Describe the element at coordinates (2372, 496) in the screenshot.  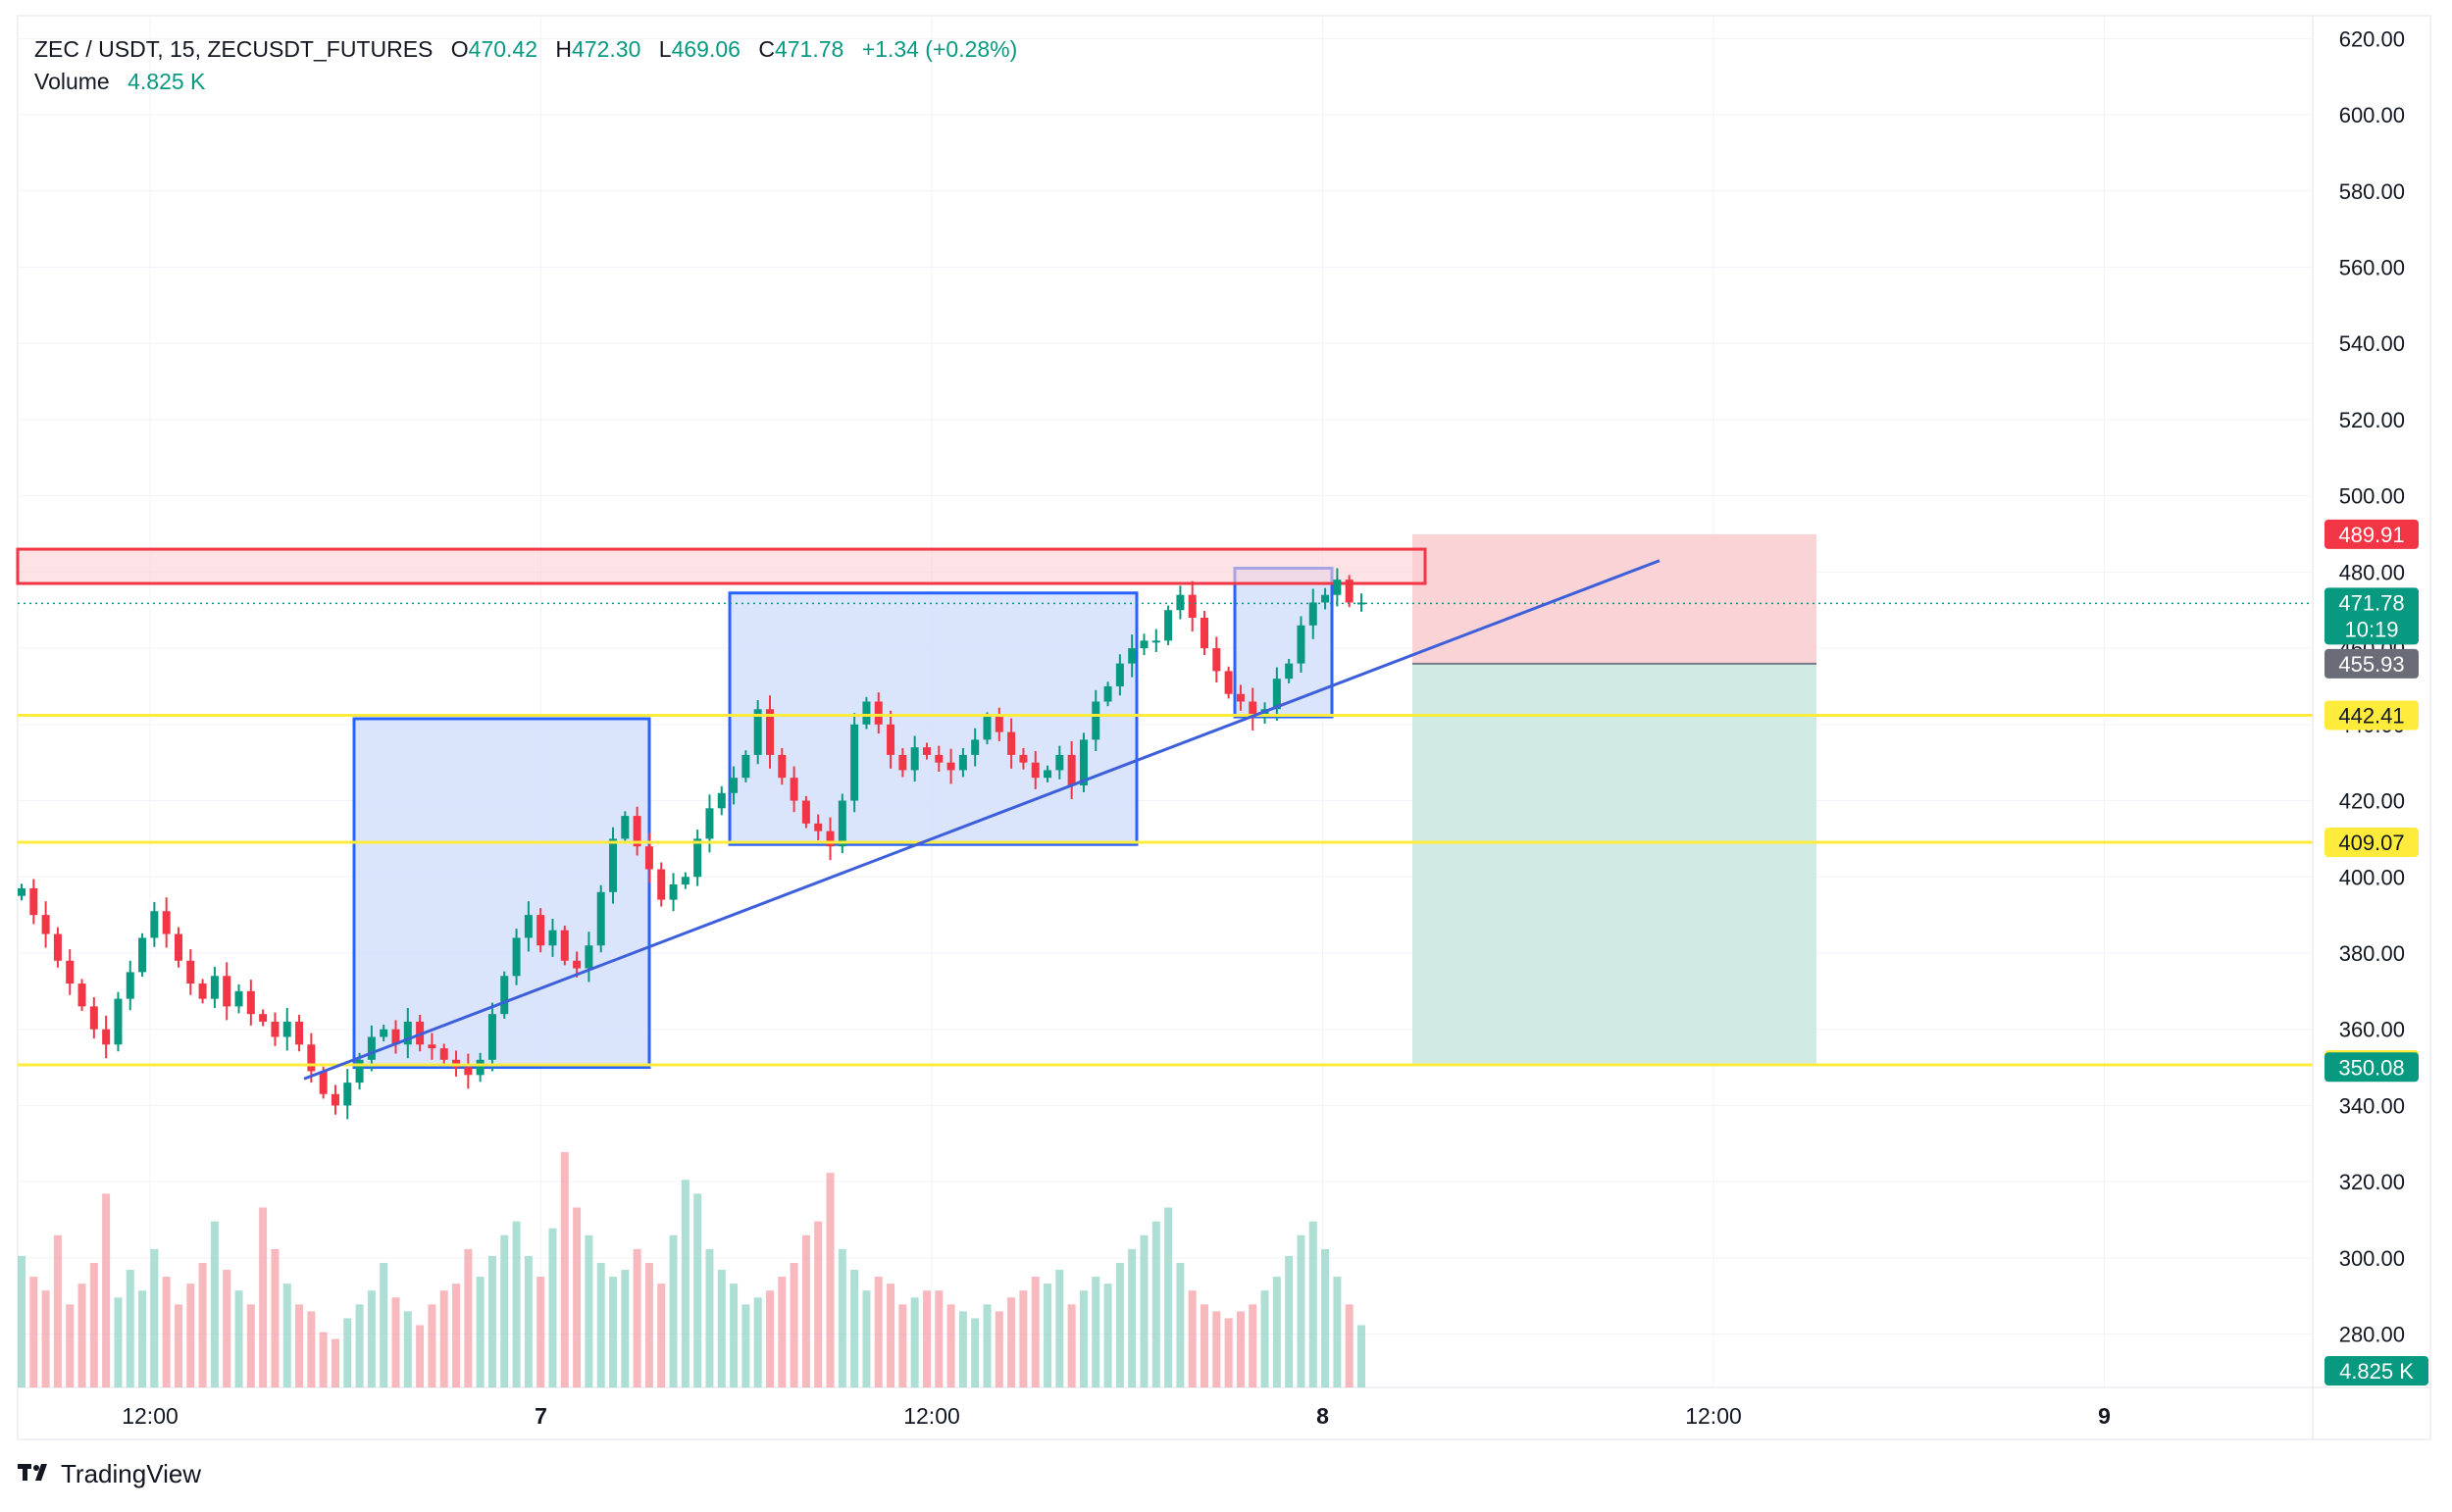
I see `y-tick-label: 500.00` at that location.